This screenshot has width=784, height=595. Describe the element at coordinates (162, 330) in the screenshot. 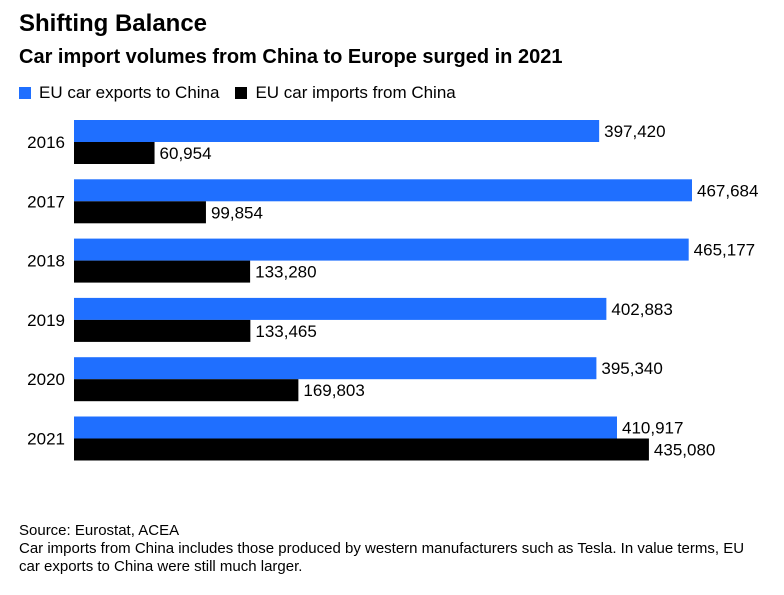

I see `import-bar-2019` at that location.